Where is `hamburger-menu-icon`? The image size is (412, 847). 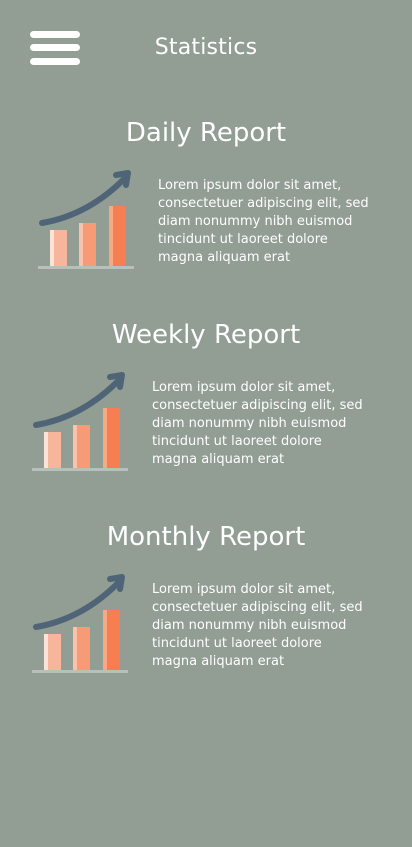
hamburger-menu-icon is located at coordinates (55, 48).